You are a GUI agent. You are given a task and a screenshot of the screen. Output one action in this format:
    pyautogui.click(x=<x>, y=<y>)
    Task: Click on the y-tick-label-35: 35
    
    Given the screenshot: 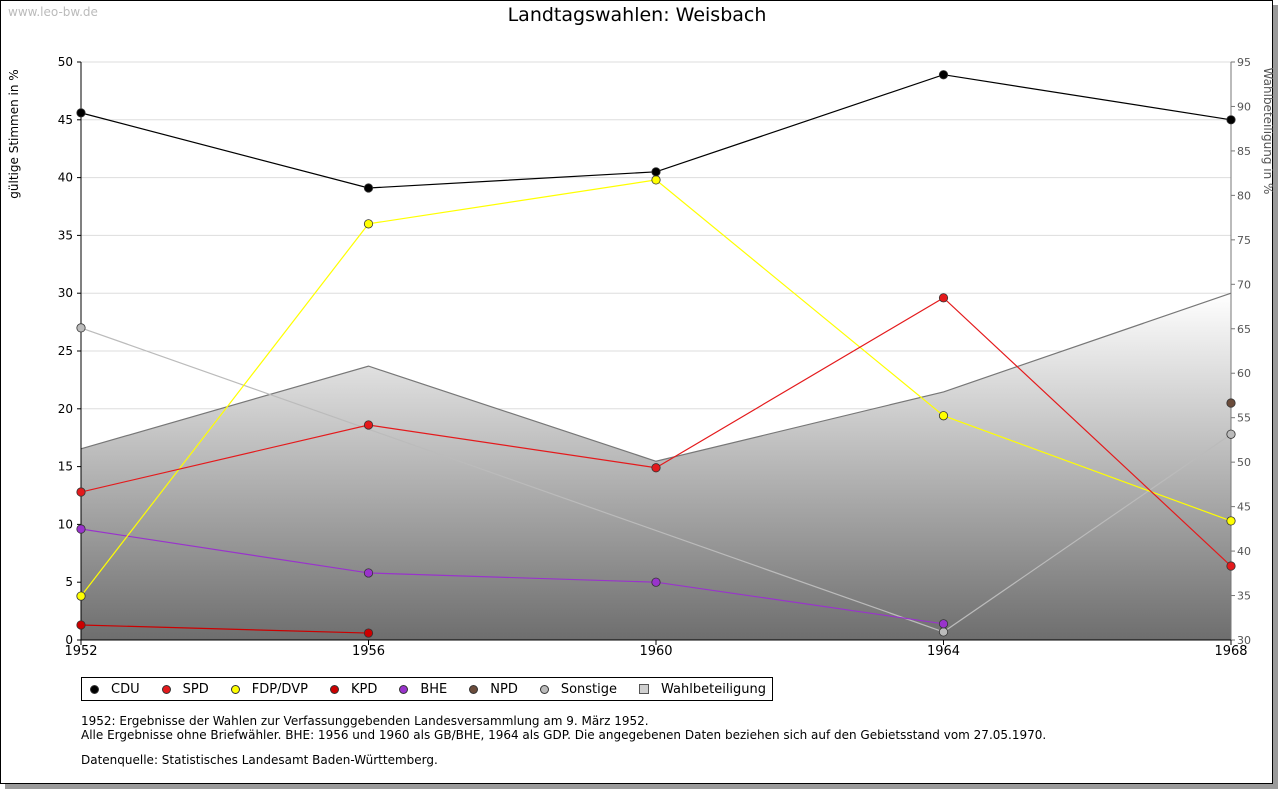 What is the action you would take?
    pyautogui.click(x=65, y=235)
    